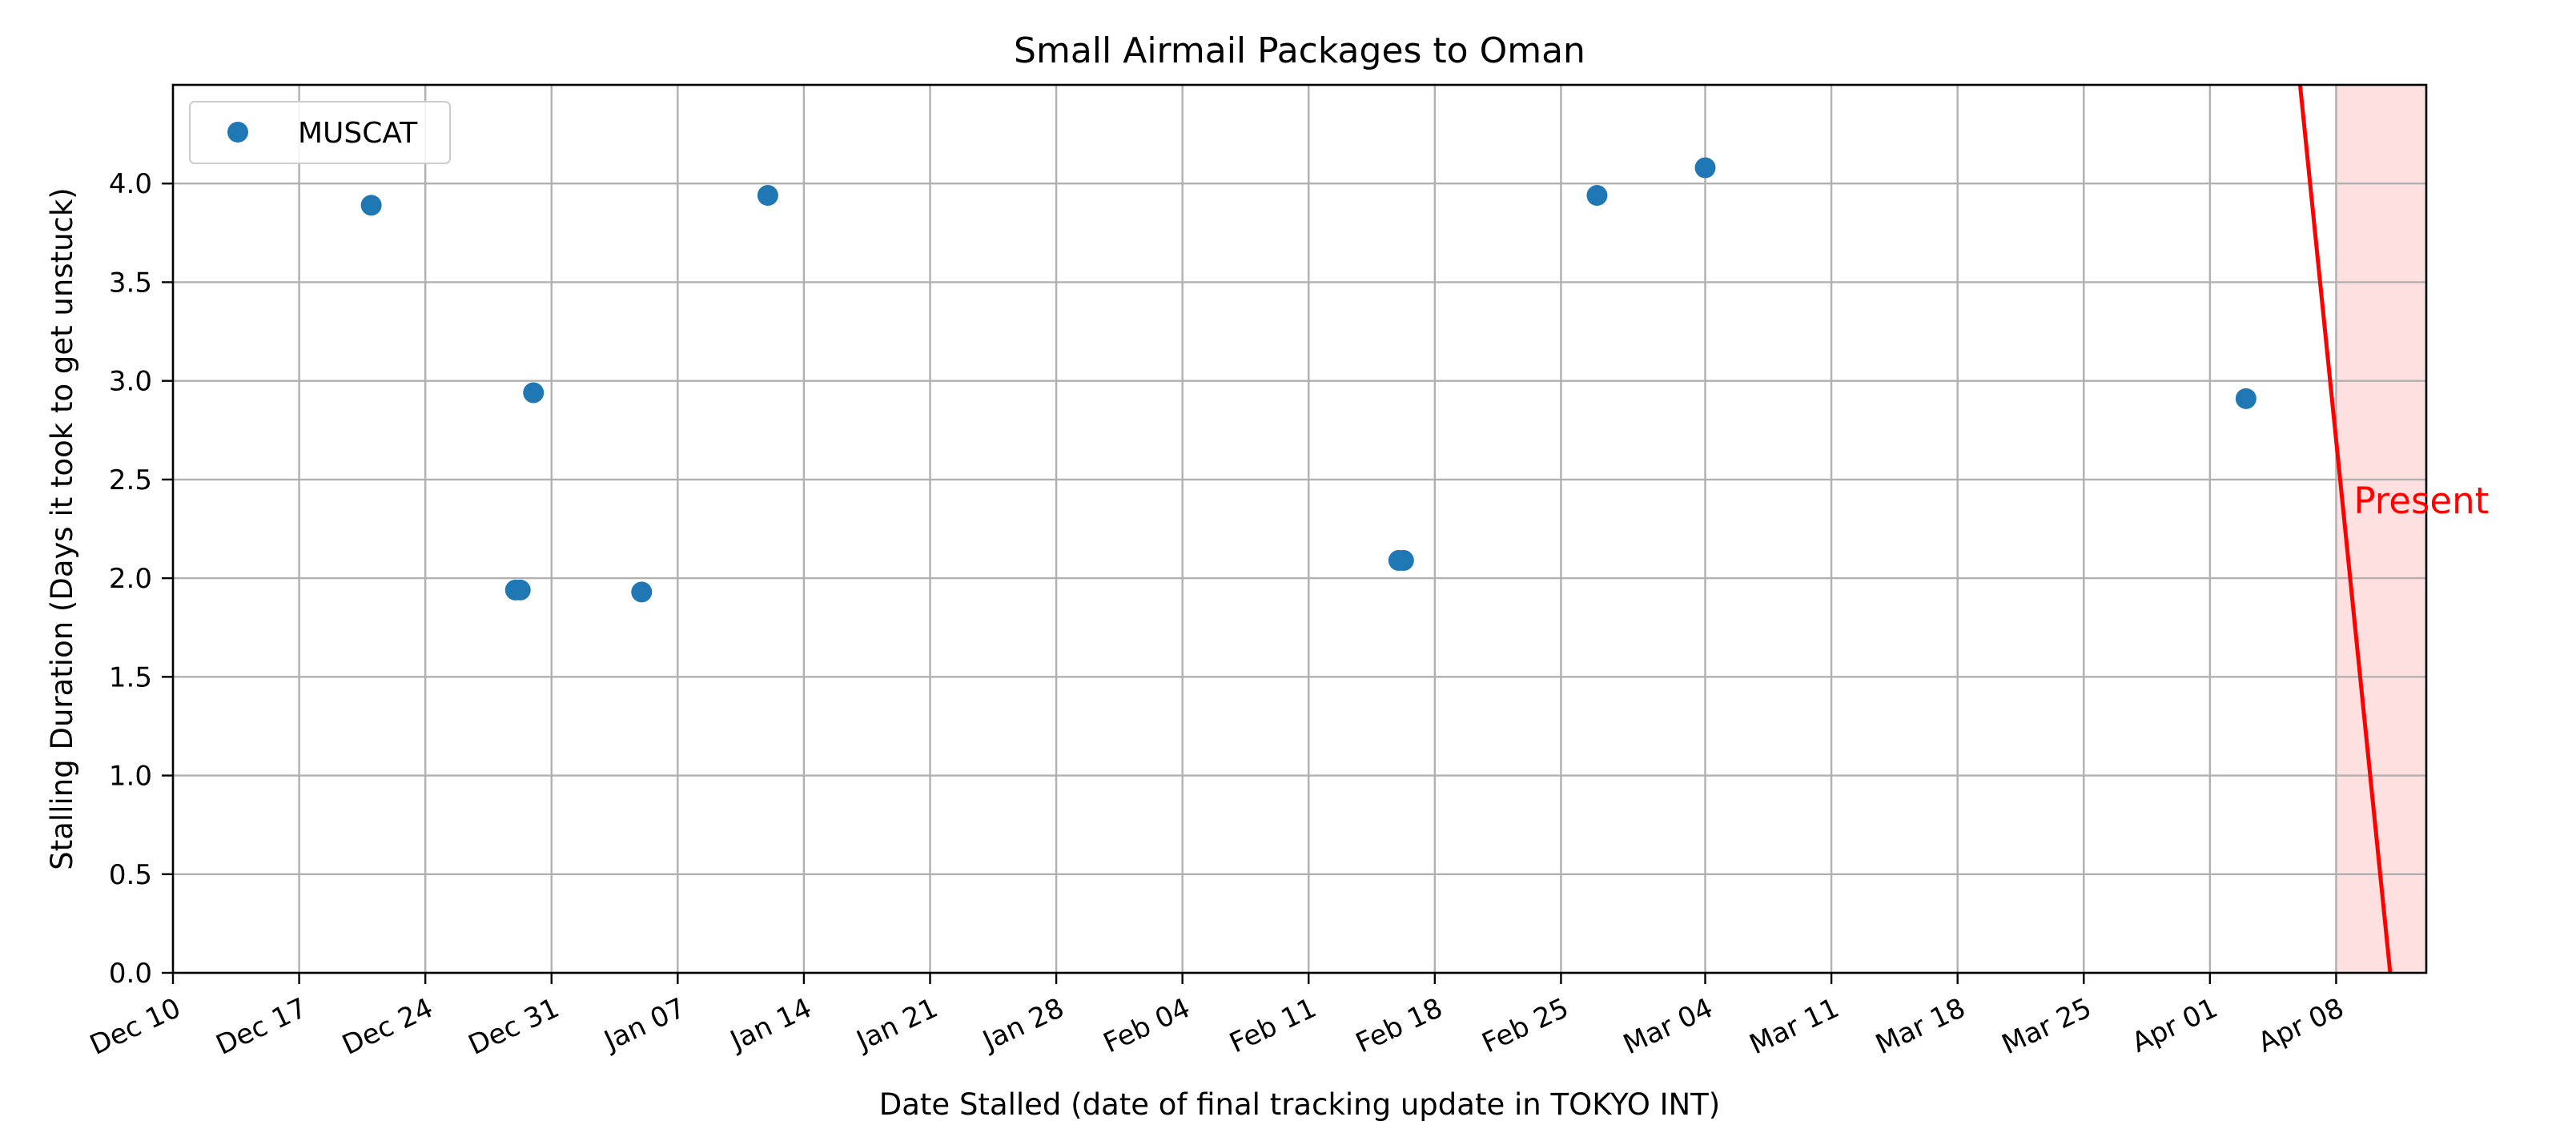 The height and width of the screenshot is (1145, 2576). Describe the element at coordinates (130, 579) in the screenshot. I see `y-tick-label: 2.0` at that location.